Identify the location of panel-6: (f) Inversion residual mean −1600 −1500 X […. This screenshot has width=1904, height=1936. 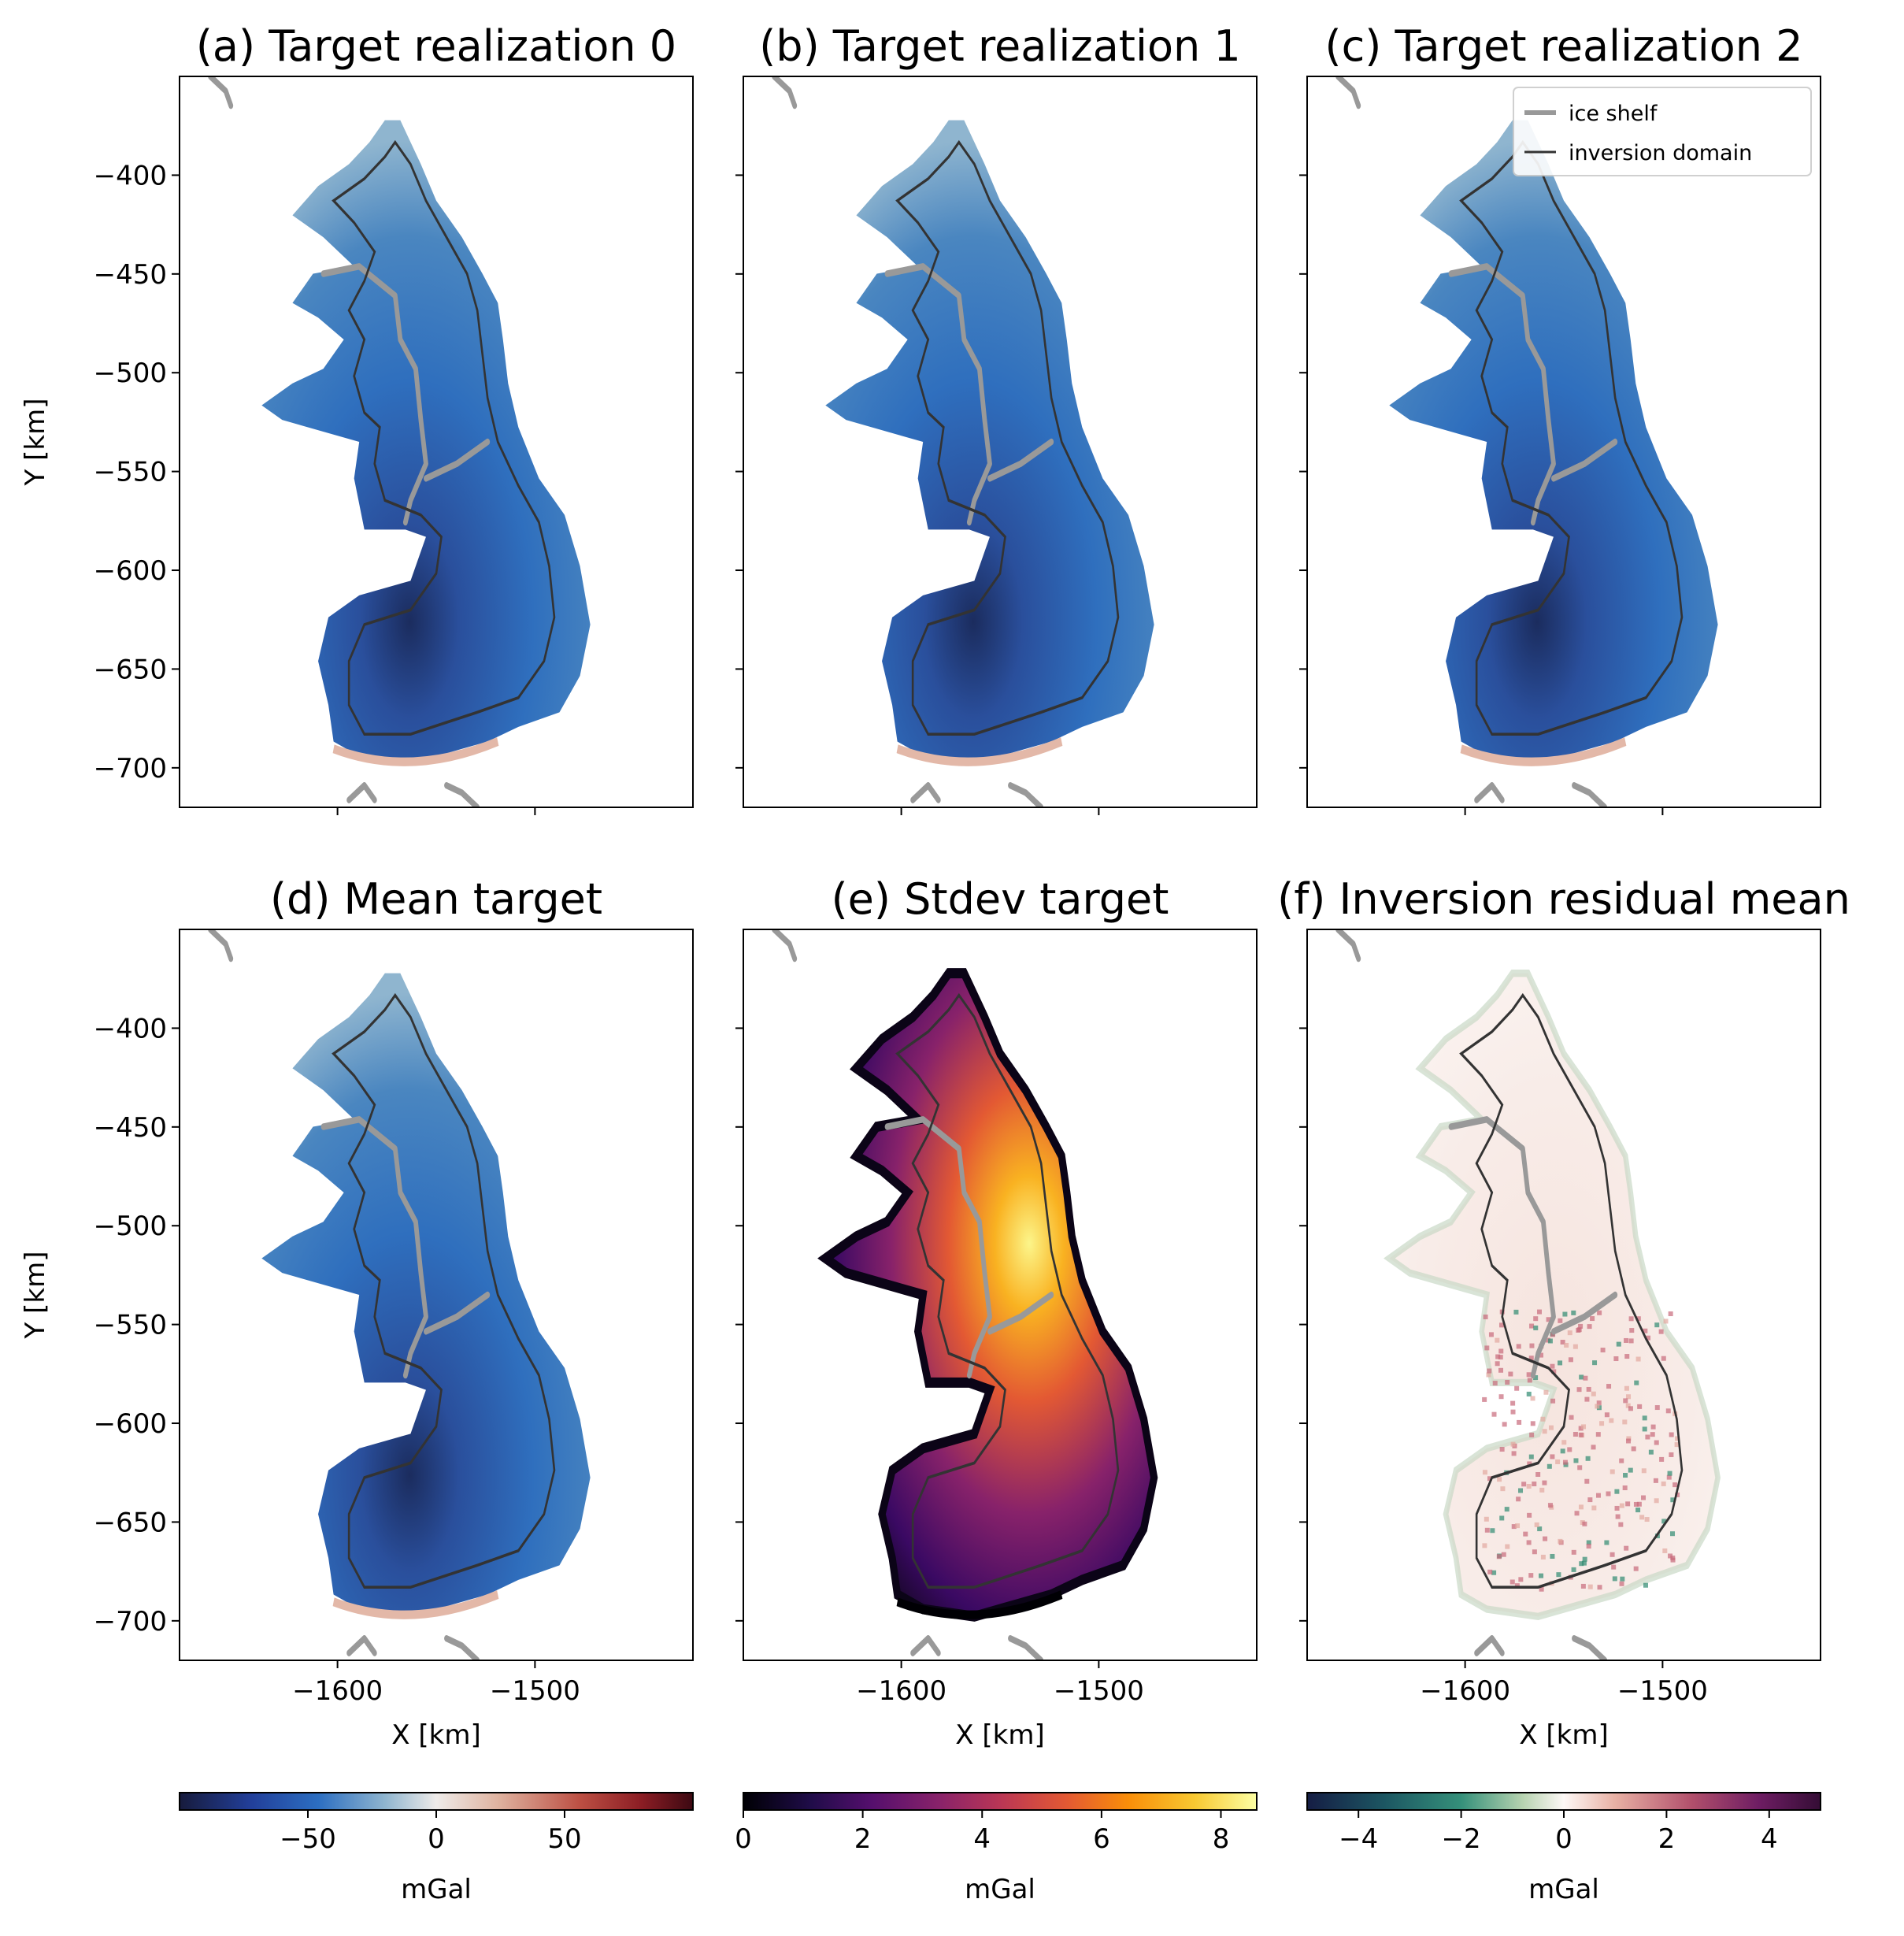
(1563, 1312).